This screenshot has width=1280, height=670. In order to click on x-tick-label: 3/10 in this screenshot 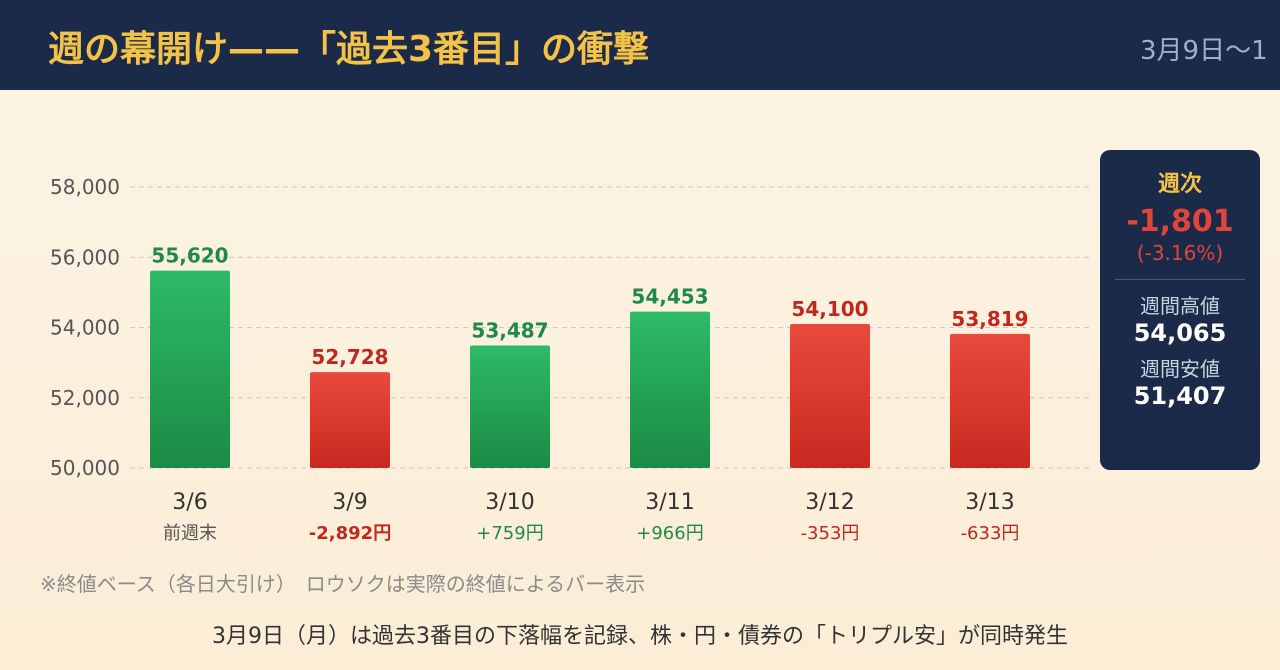, I will do `click(509, 502)`.